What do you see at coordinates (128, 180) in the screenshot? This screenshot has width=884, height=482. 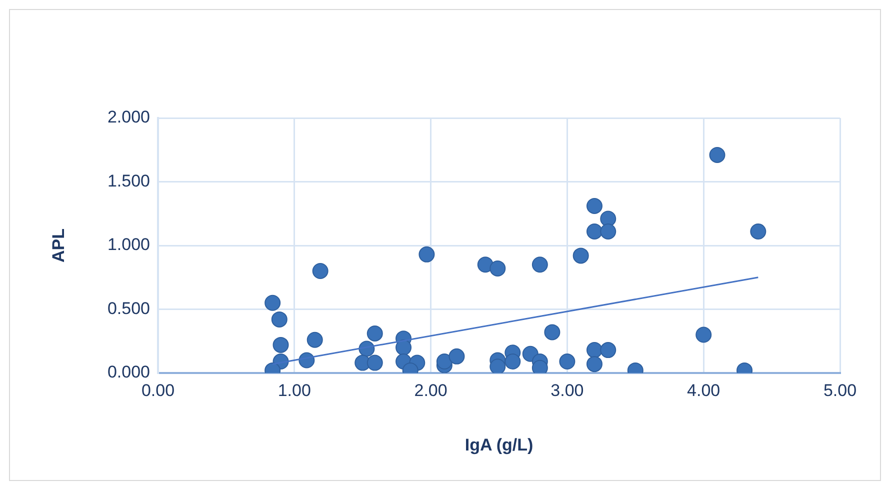 I see `y-tick-label: 1.500` at bounding box center [128, 180].